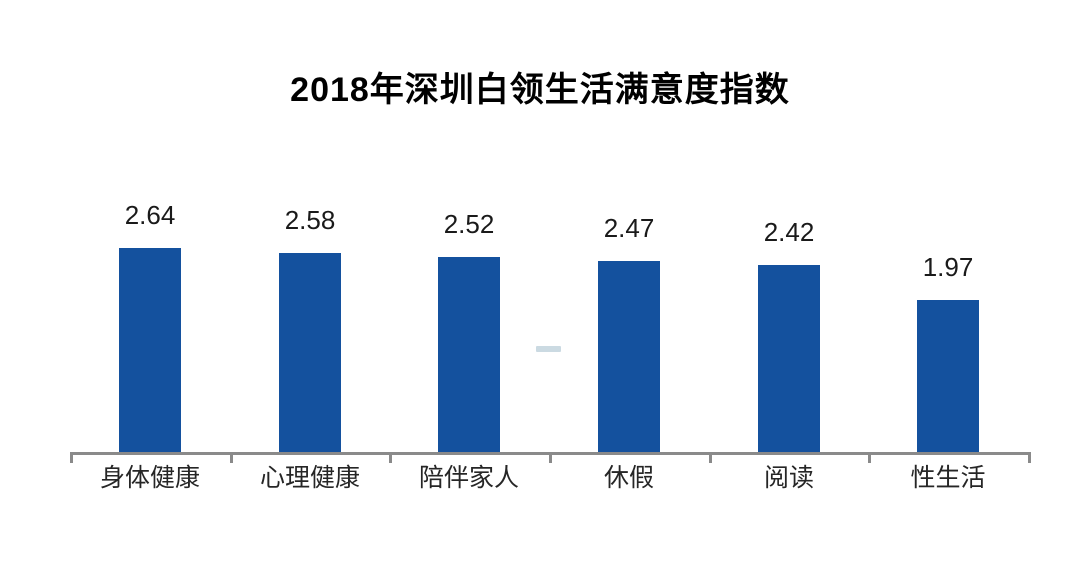 This screenshot has width=1080, height=569. What do you see at coordinates (629, 228) in the screenshot?
I see `bar-value-label: 2.47` at bounding box center [629, 228].